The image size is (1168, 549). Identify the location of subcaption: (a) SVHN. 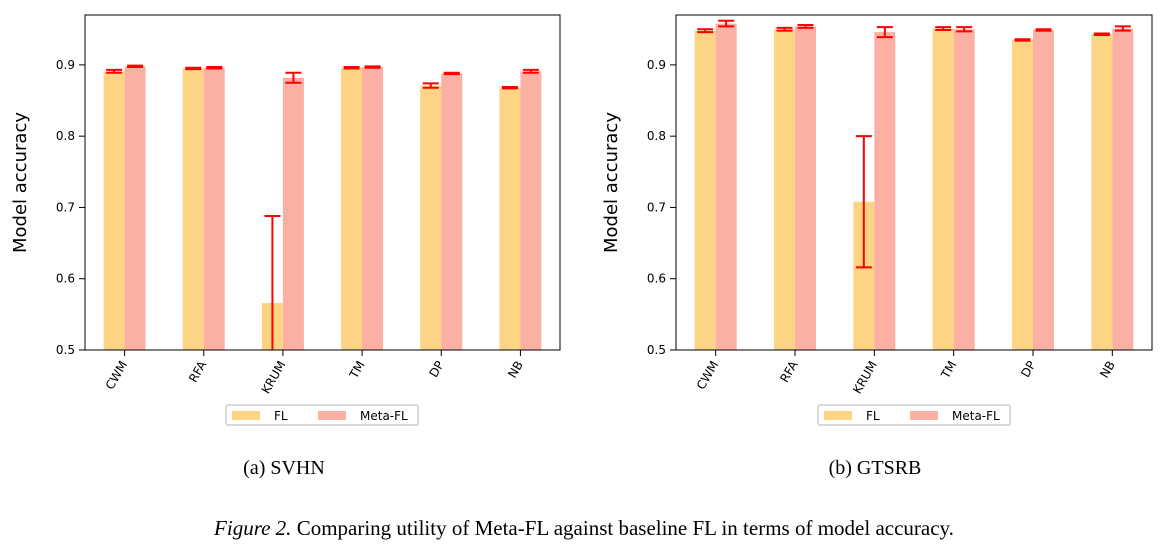
(284, 468).